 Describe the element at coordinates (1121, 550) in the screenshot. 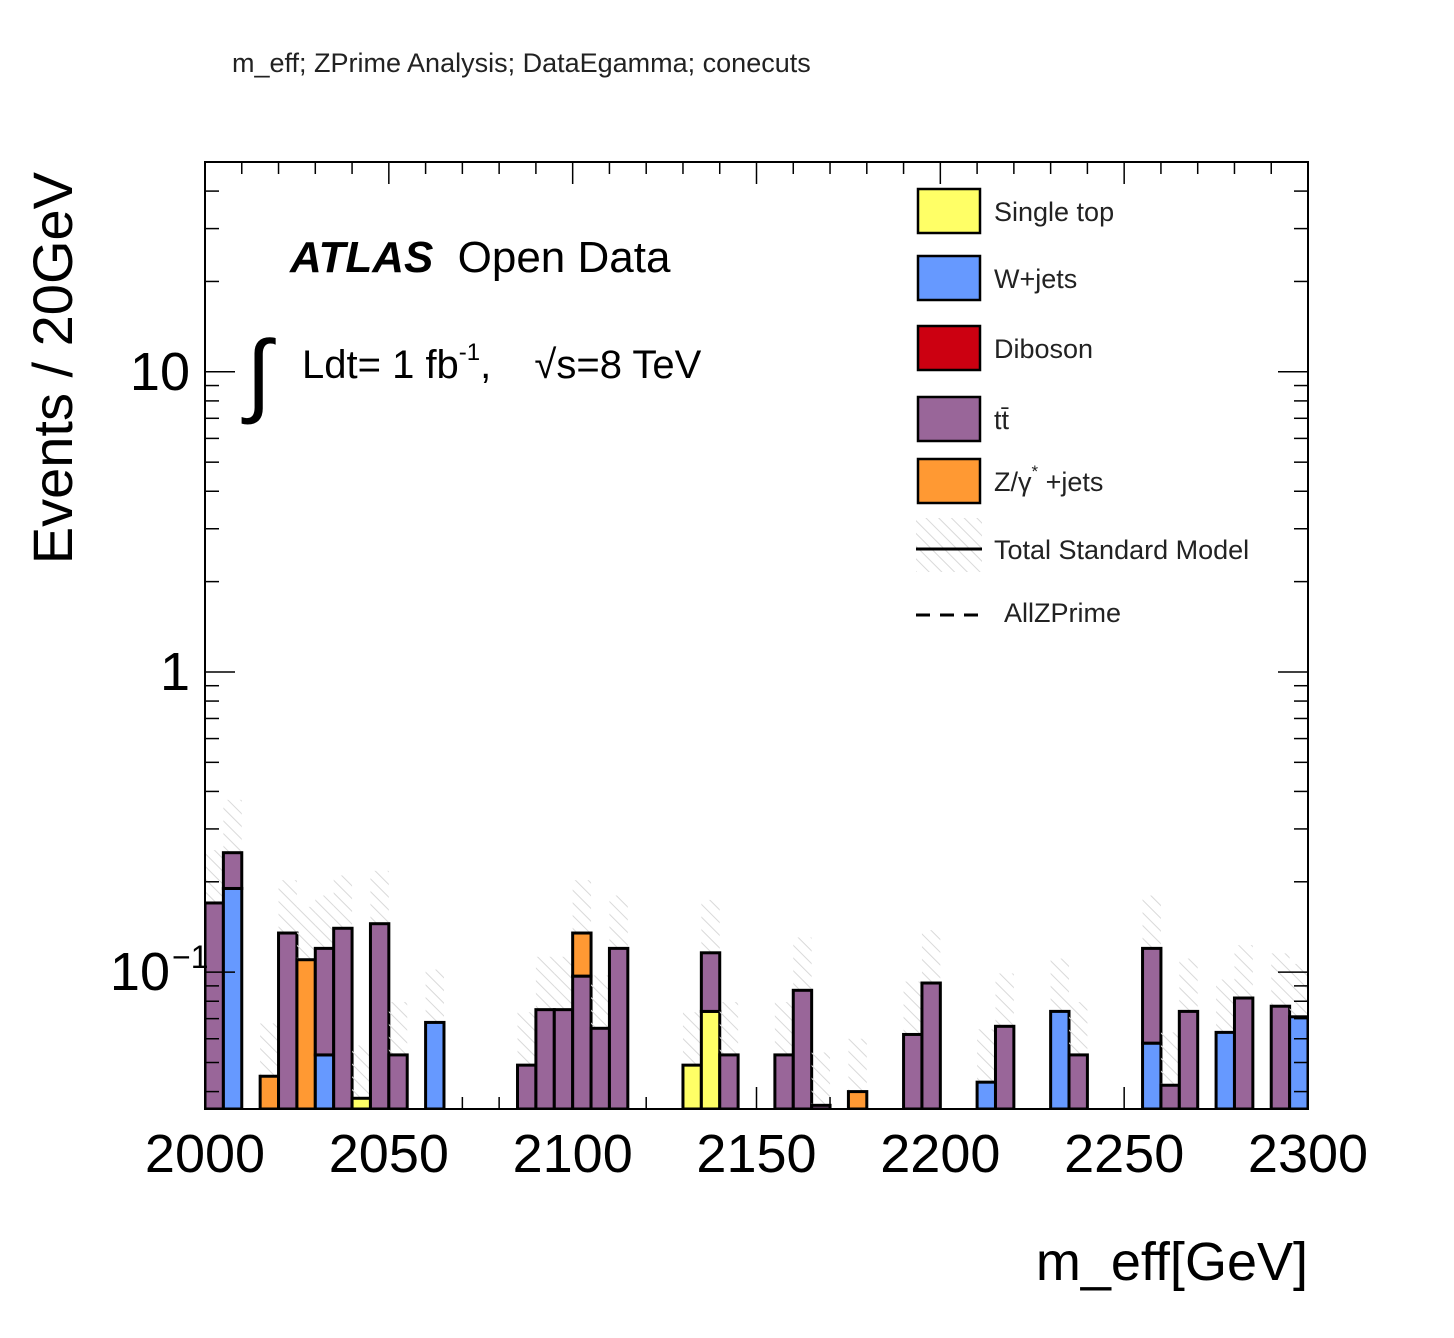

I see `legend-label: Total Standard Model` at that location.